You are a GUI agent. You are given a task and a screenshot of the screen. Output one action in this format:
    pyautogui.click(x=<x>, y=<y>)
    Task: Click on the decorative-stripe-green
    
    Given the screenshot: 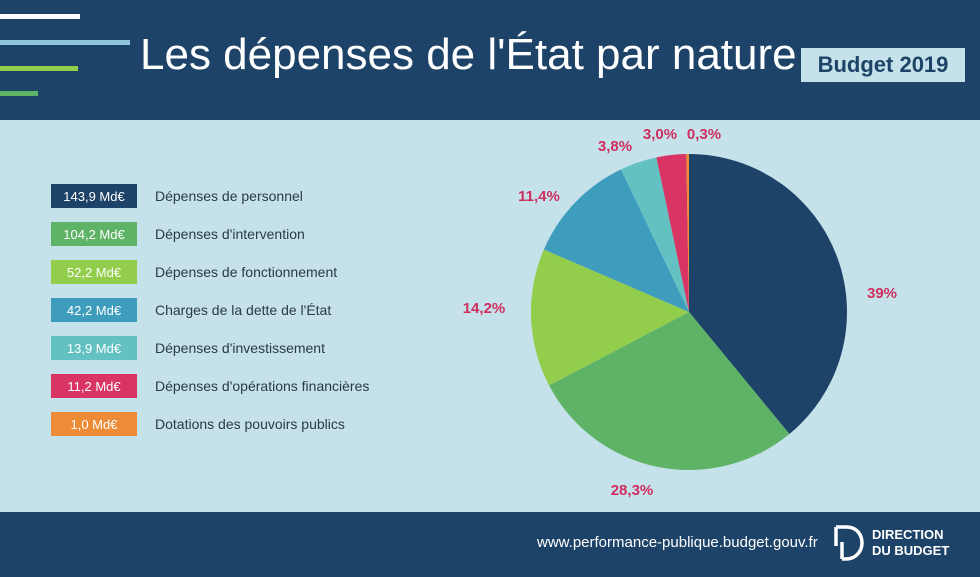 What is the action you would take?
    pyautogui.click(x=19, y=93)
    